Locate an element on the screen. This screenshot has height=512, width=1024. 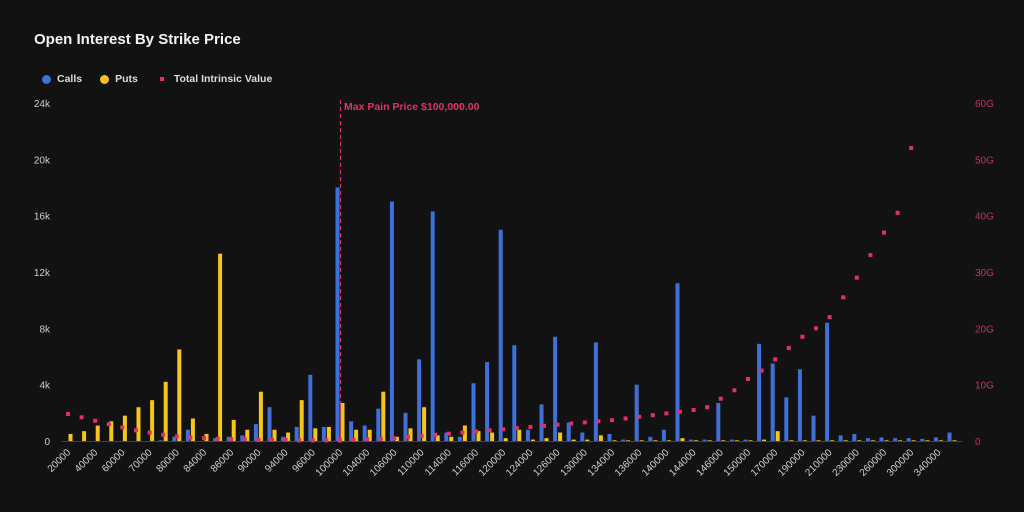
legend-item-intrinsic-value: Total Intrinsic Value is located at coordinates (214, 79).